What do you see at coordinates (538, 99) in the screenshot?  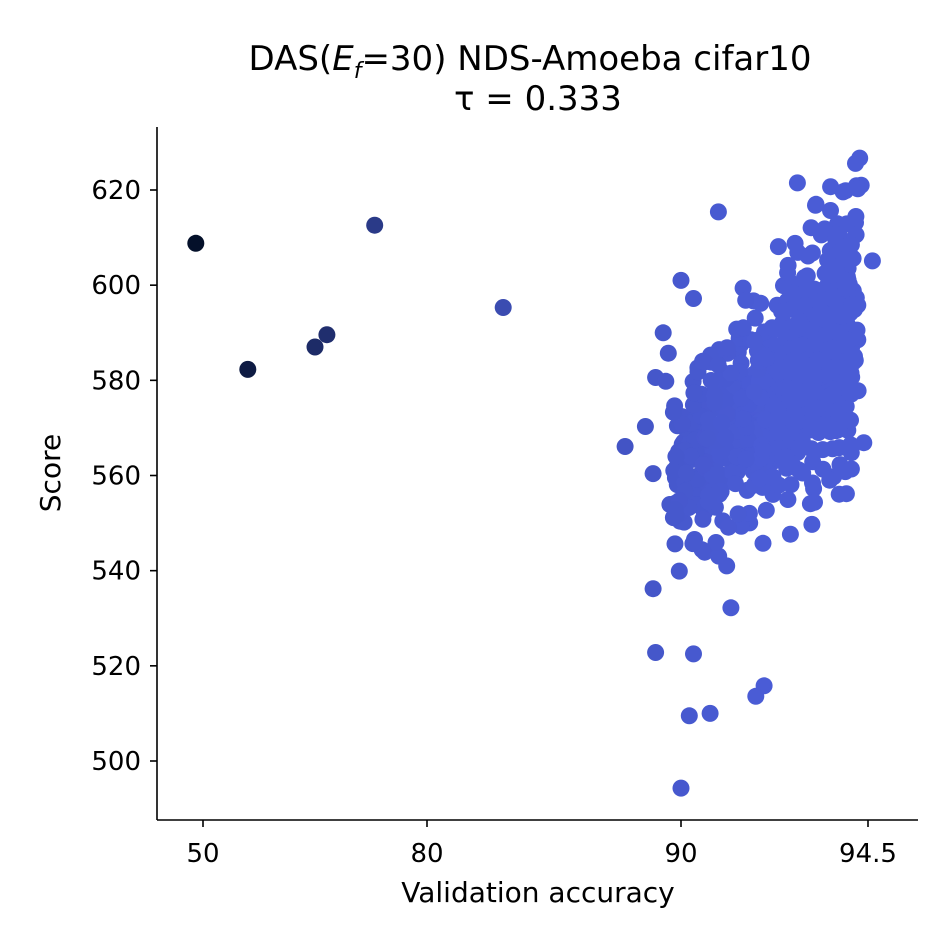 I see `chart-subtitle: τ = 0.333` at bounding box center [538, 99].